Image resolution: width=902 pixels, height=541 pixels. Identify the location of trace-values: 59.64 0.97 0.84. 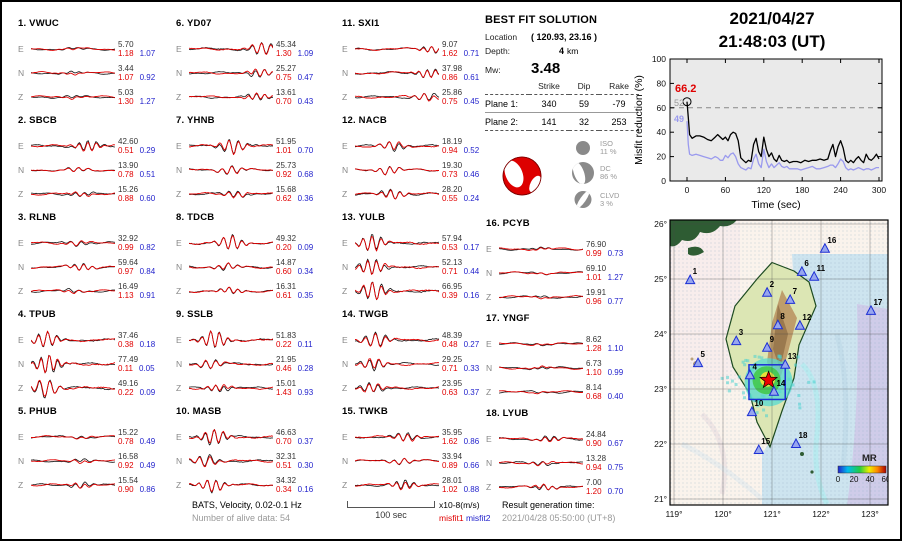
(142, 267).